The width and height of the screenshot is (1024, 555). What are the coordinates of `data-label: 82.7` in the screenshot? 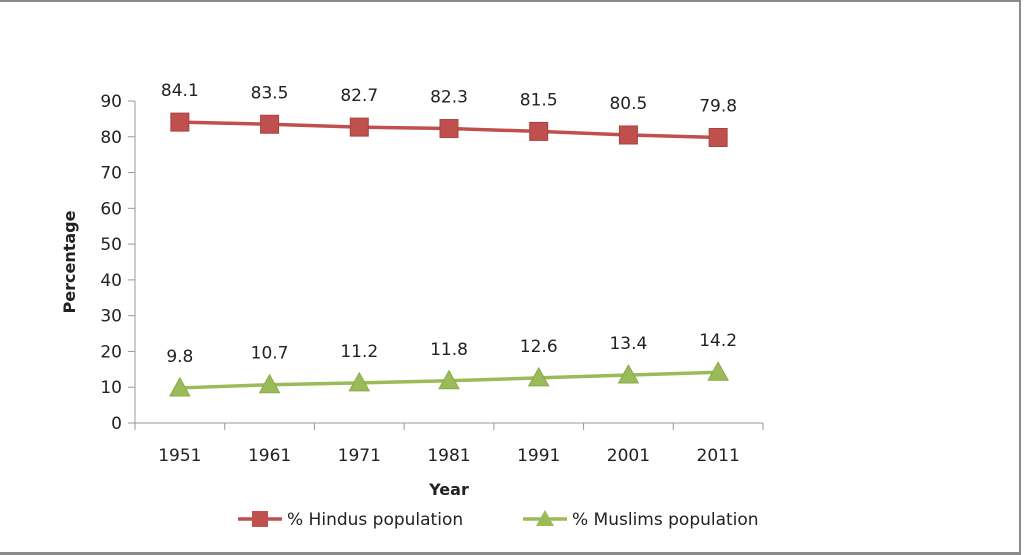 It's located at (359, 96).